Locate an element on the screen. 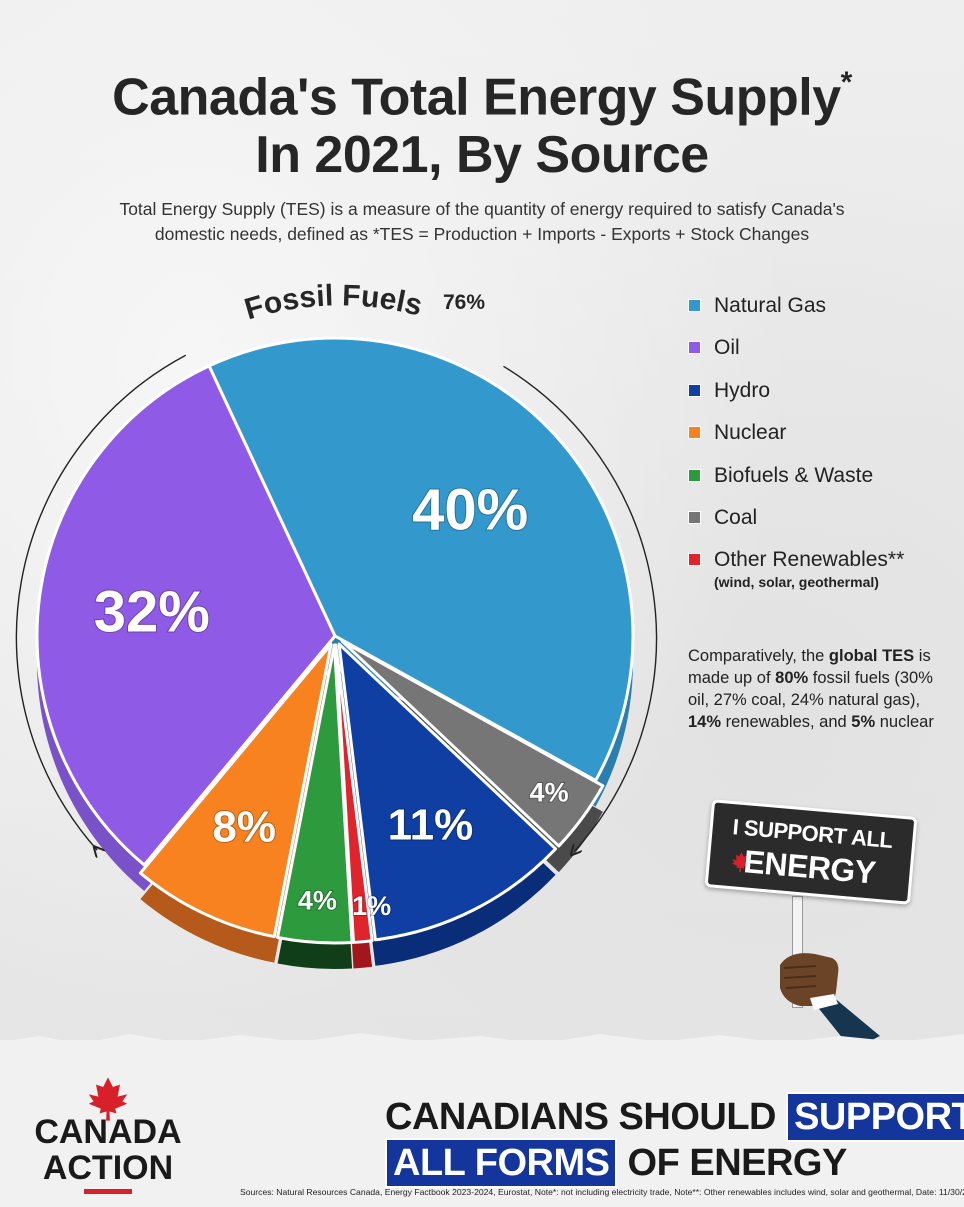  sign-stick is located at coordinates (797, 952).